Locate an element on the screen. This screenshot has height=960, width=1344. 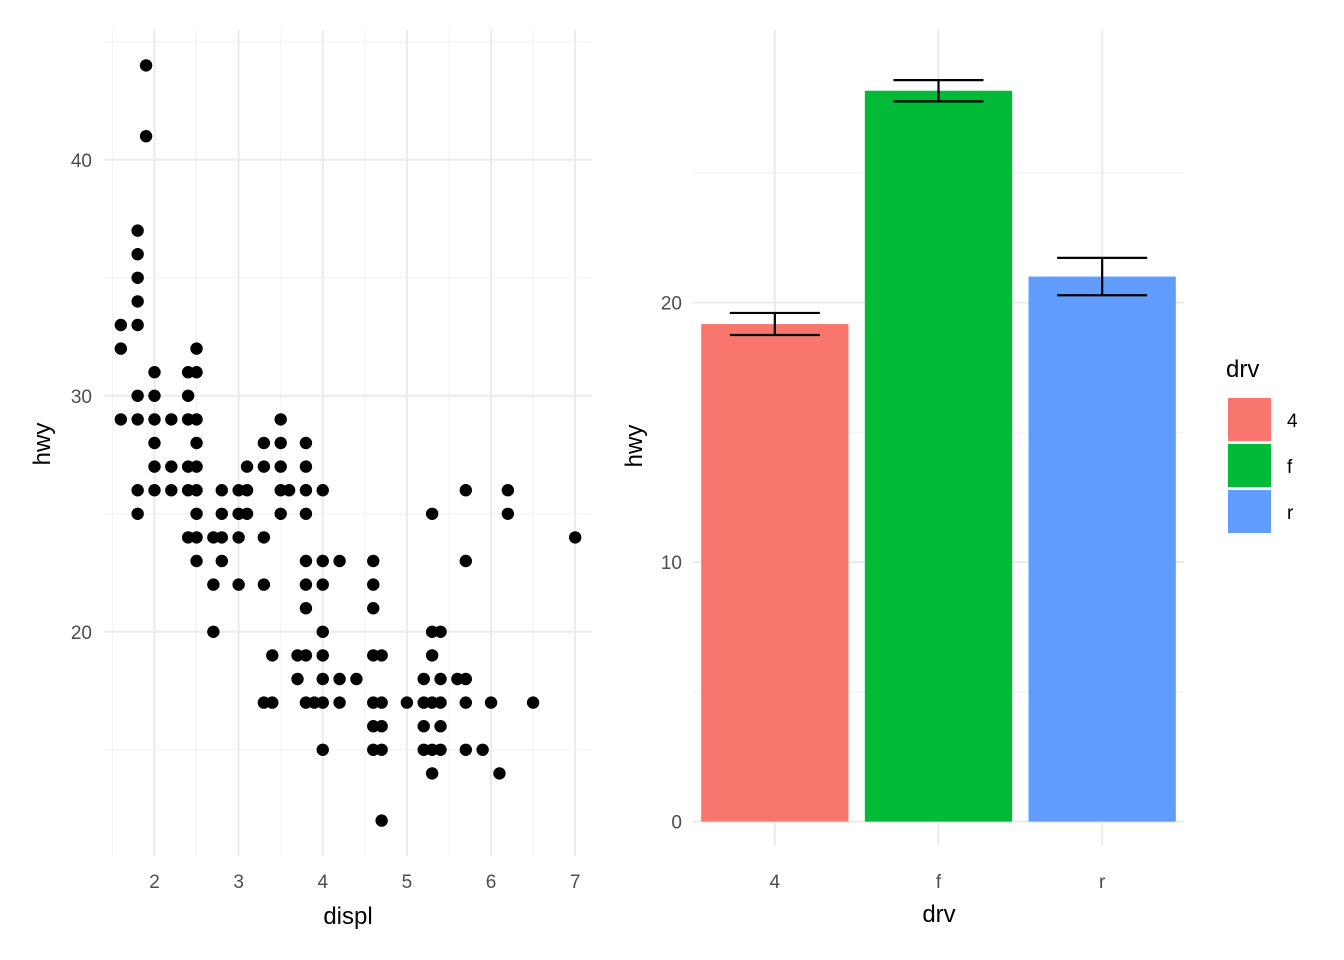
legend: drv 4 f r is located at coordinates (1262, 444).